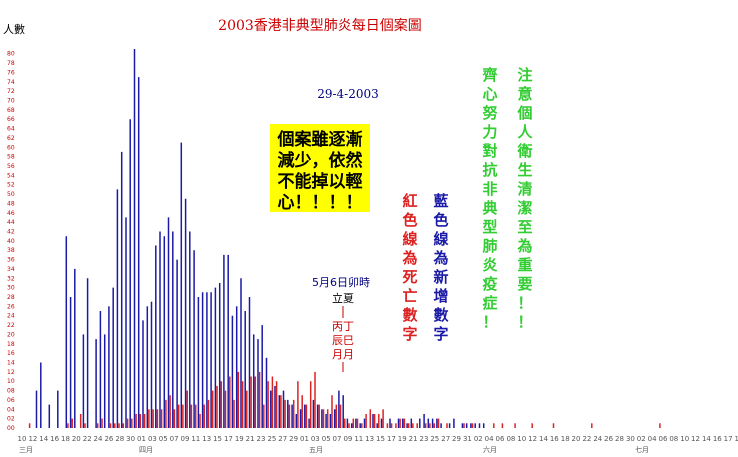  I want to click on y-tick-label: 24, so click(11, 316).